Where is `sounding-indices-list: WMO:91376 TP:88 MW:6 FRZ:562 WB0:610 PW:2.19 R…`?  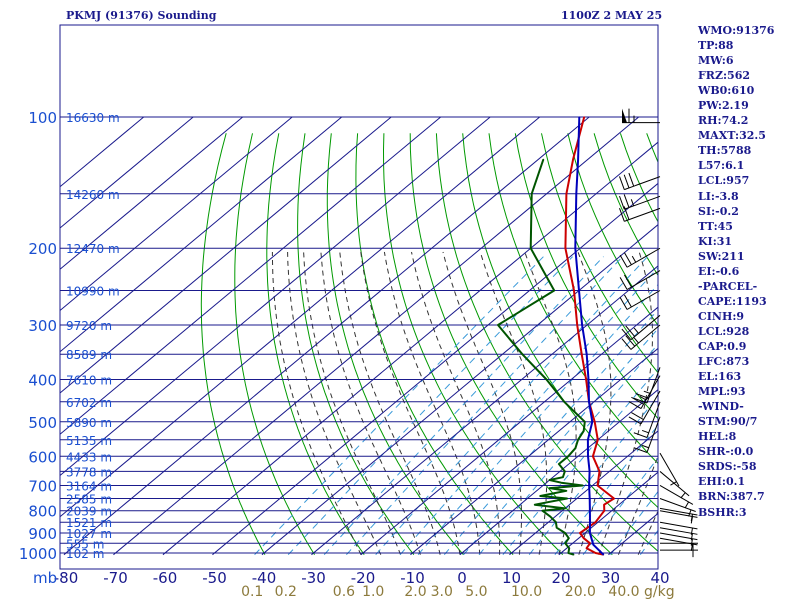
sounding-indices-list: WMO:91376 TP:88 MW:6 FRZ:562 WB0:610 PW:2.19 R… is located at coordinates (736, 271).